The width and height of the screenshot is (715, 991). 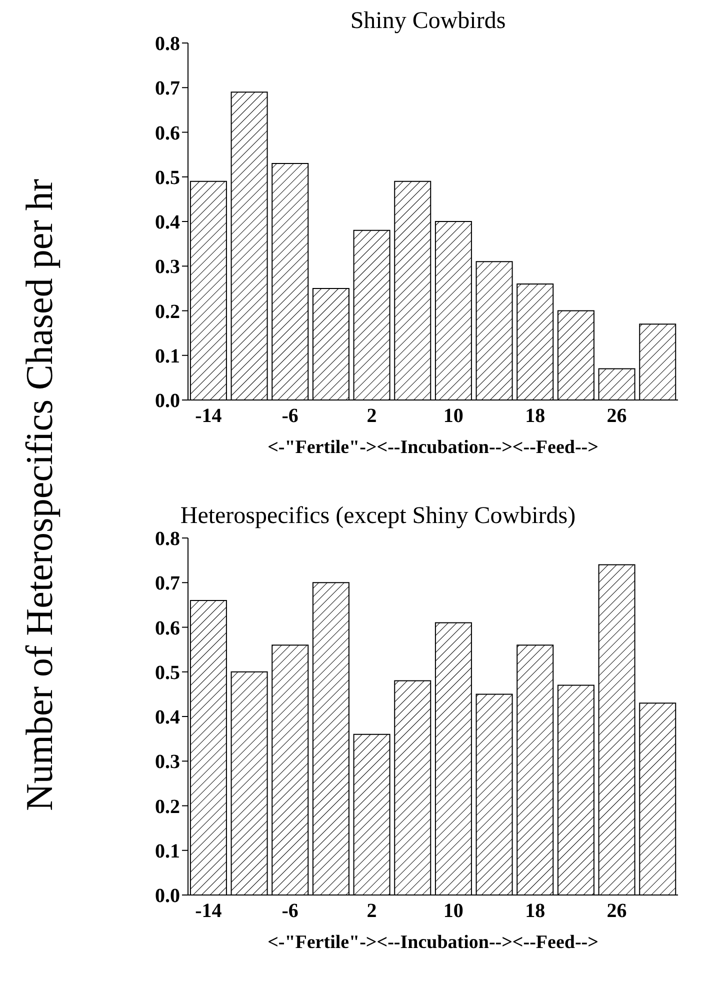 What do you see at coordinates (40, 495) in the screenshot?
I see `y-axis-title: Number of Heterospecifics Chased per hr` at bounding box center [40, 495].